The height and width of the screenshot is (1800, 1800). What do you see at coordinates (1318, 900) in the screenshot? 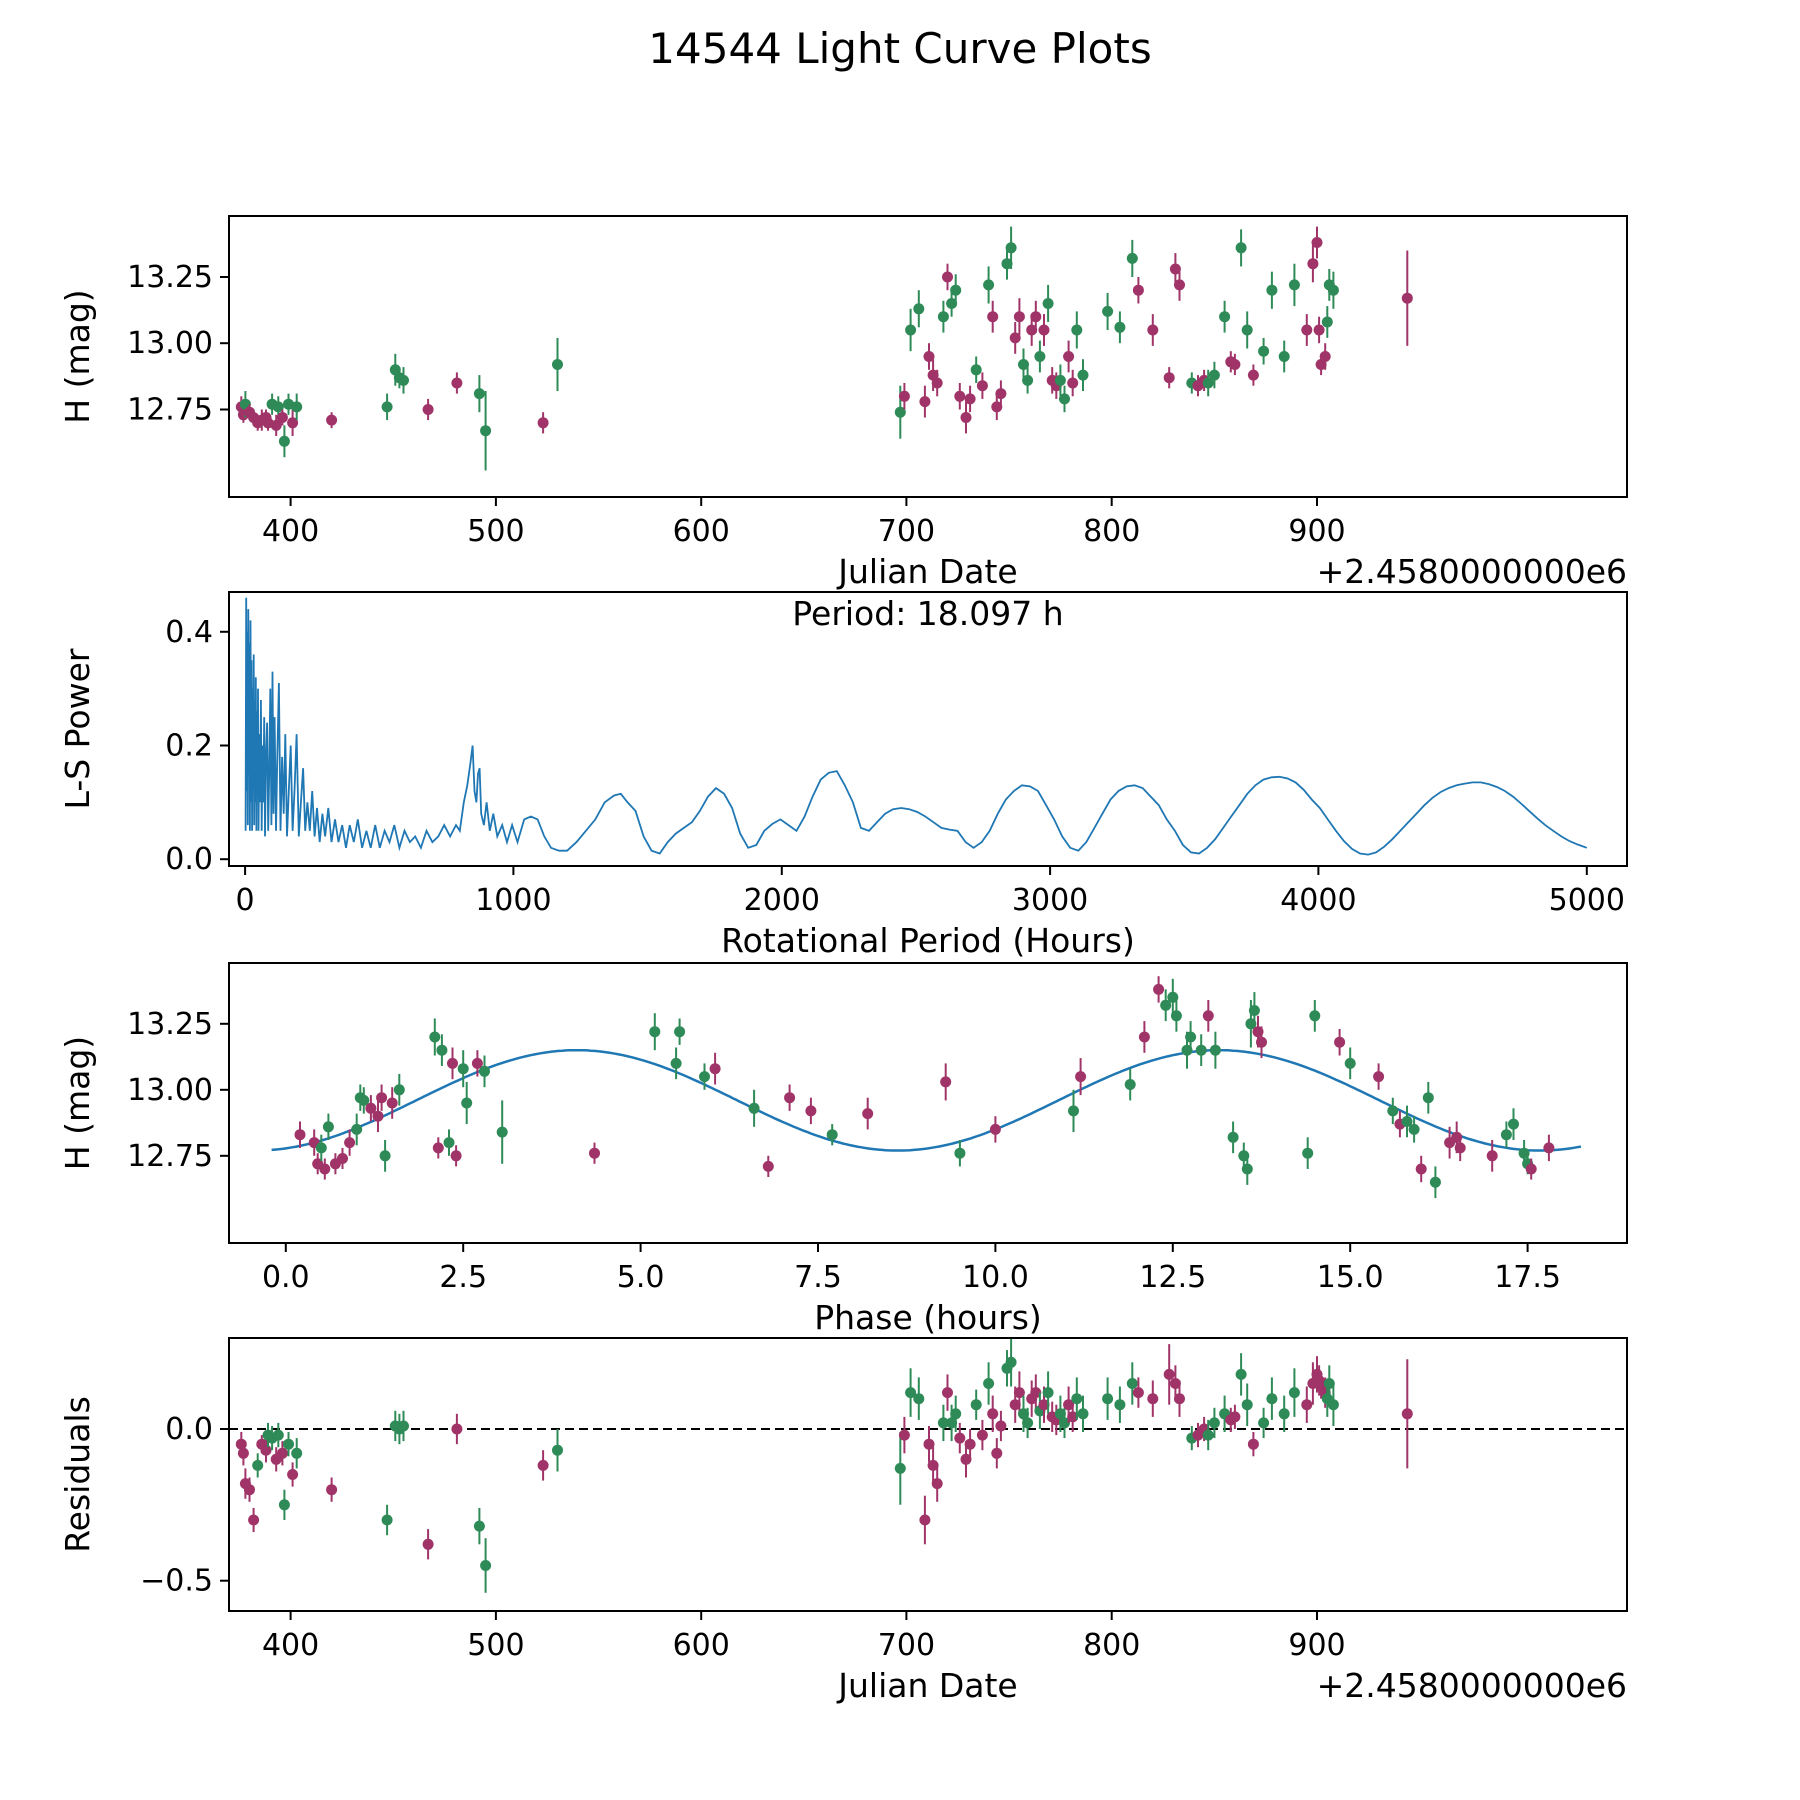
I see `x-tick-label: 4000` at bounding box center [1318, 900].